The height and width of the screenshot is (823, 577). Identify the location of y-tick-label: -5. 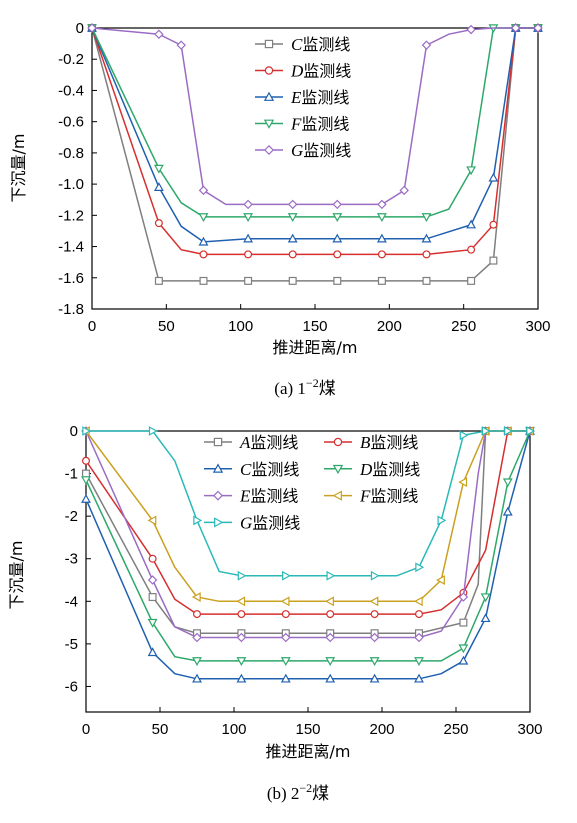
(71, 644).